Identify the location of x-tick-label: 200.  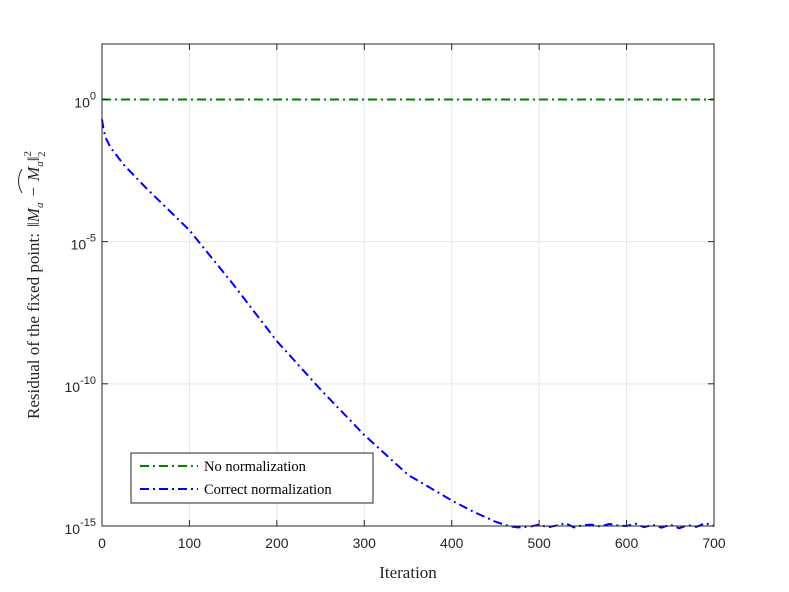
(277, 543).